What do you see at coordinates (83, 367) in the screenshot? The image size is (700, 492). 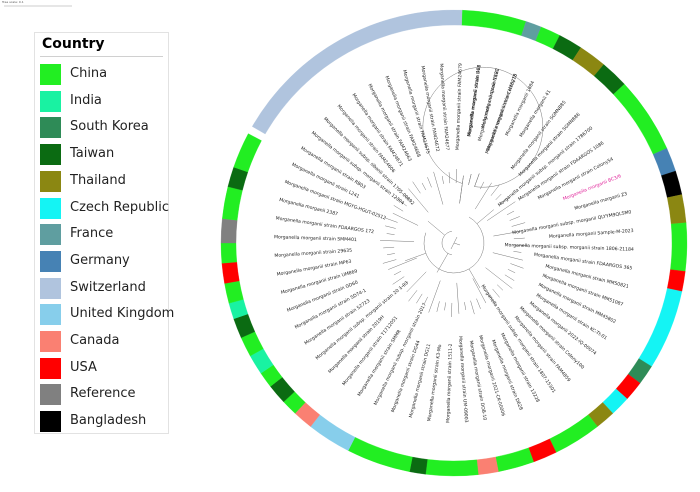 I see `legend-label: USA` at bounding box center [83, 367].